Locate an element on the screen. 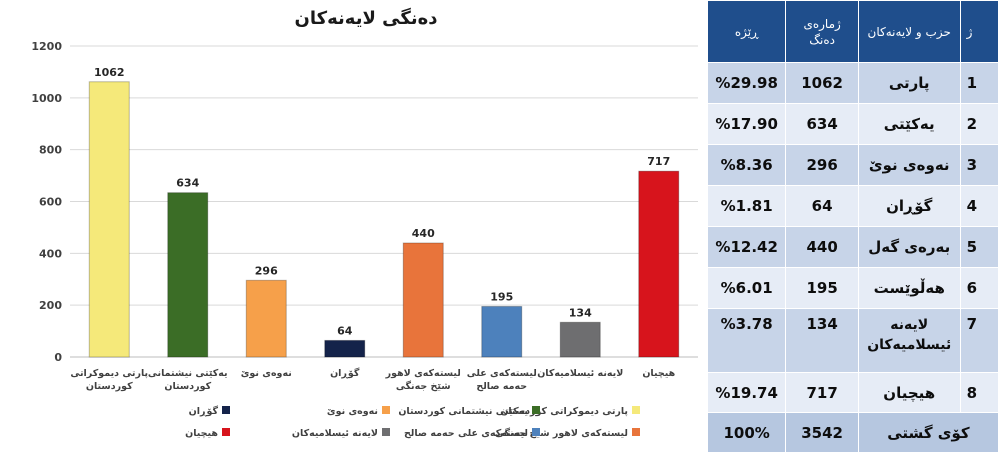 This screenshot has width=1000, height=455. legend-label: نەوەی نوێ is located at coordinates (352, 411).